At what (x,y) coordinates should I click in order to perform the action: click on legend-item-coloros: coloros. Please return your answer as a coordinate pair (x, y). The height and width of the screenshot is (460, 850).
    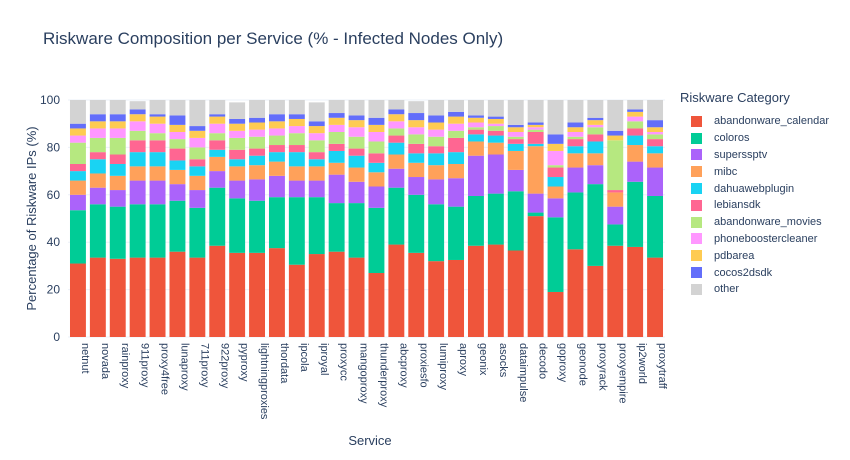
    Looking at the image, I should click on (754, 138).